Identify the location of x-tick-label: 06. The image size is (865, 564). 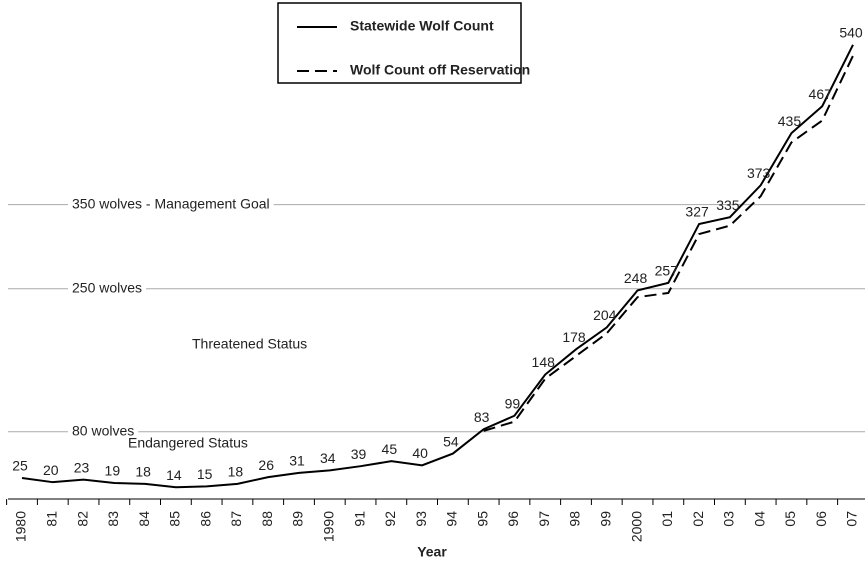
(821, 519).